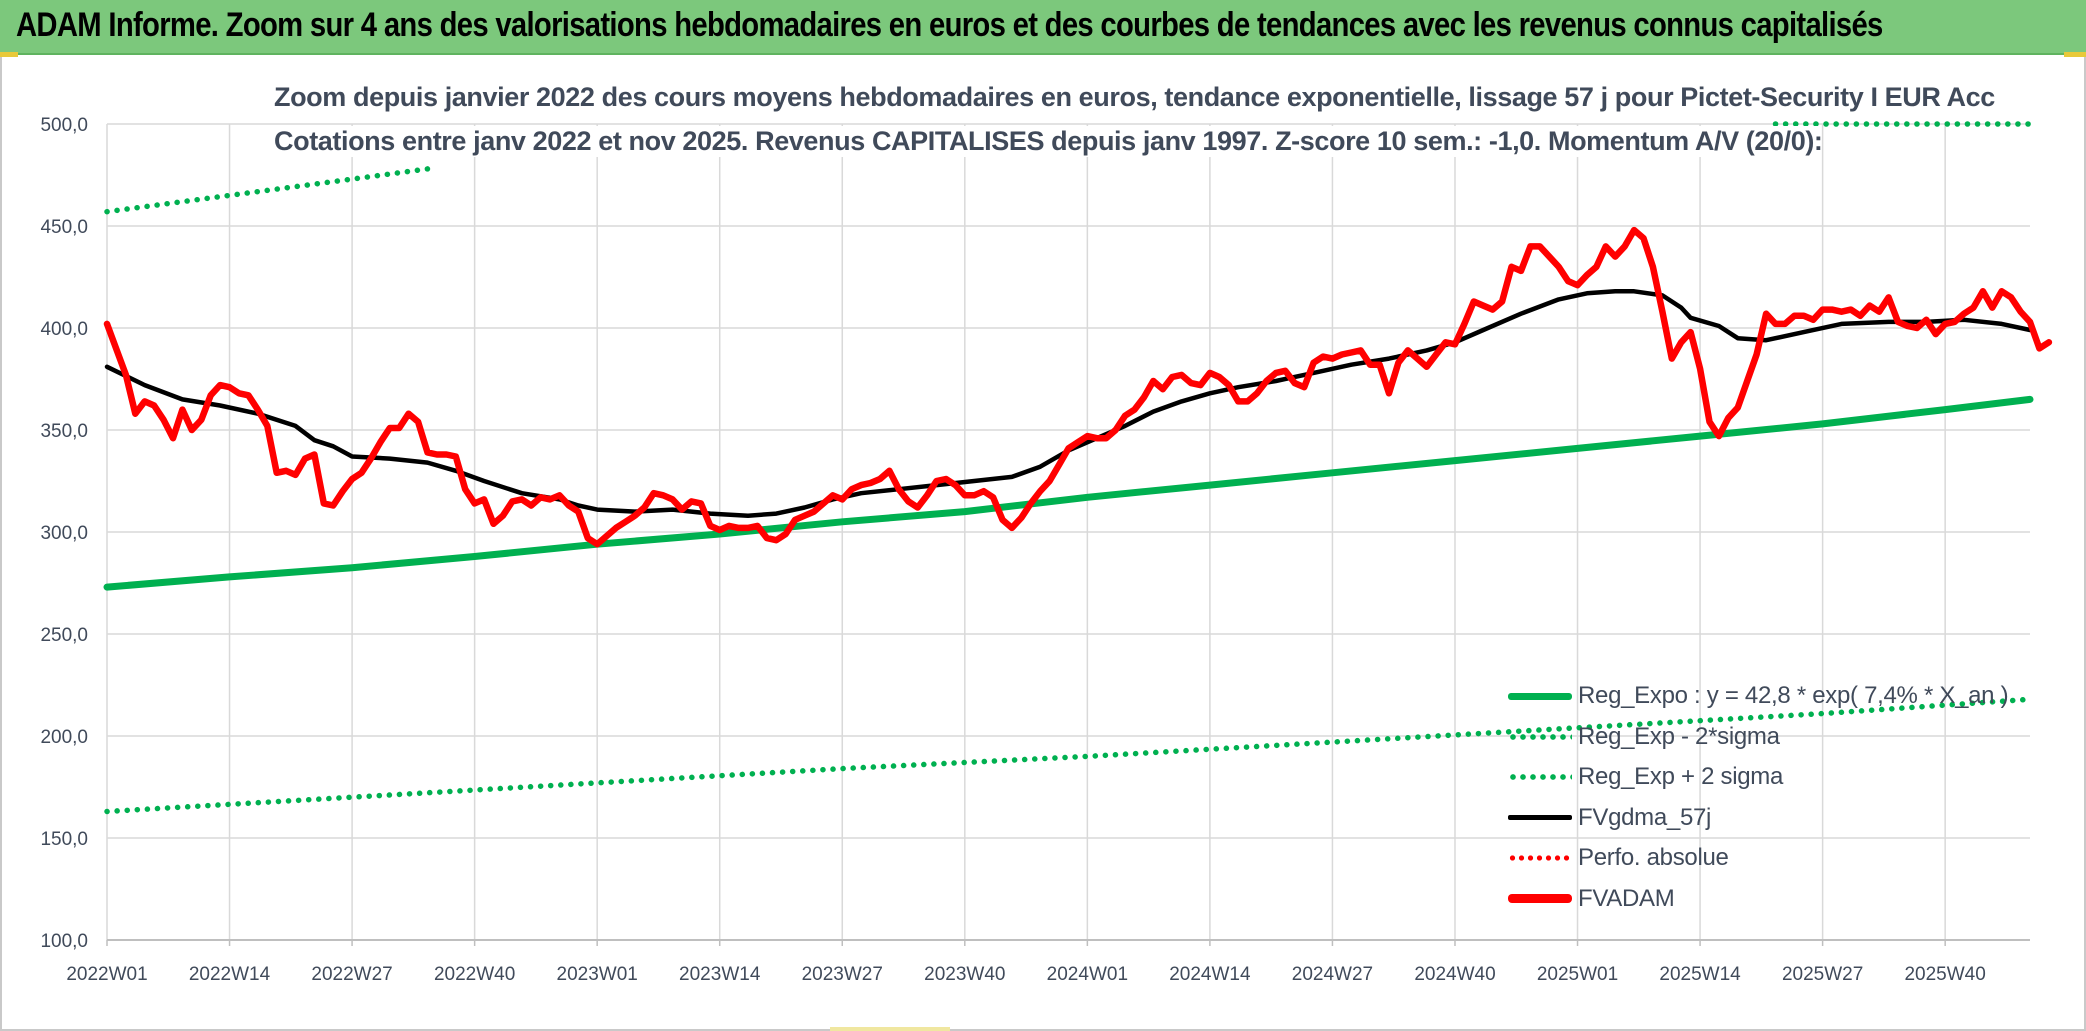 This screenshot has width=2086, height=1031. What do you see at coordinates (267, 190) in the screenshot?
I see `series-reg-exp-plus-2sigma` at bounding box center [267, 190].